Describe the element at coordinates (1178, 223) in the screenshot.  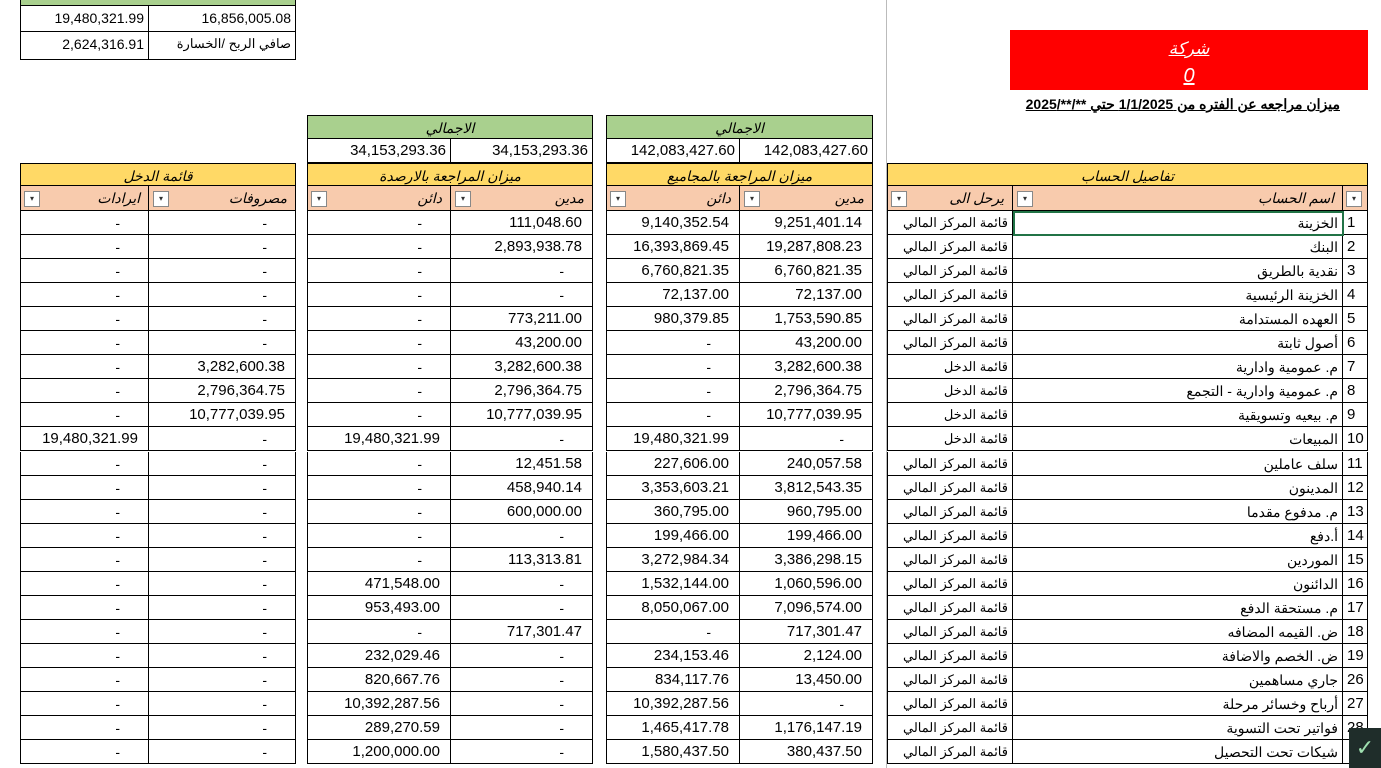
I see `text-cell: الخزينة` at that location.